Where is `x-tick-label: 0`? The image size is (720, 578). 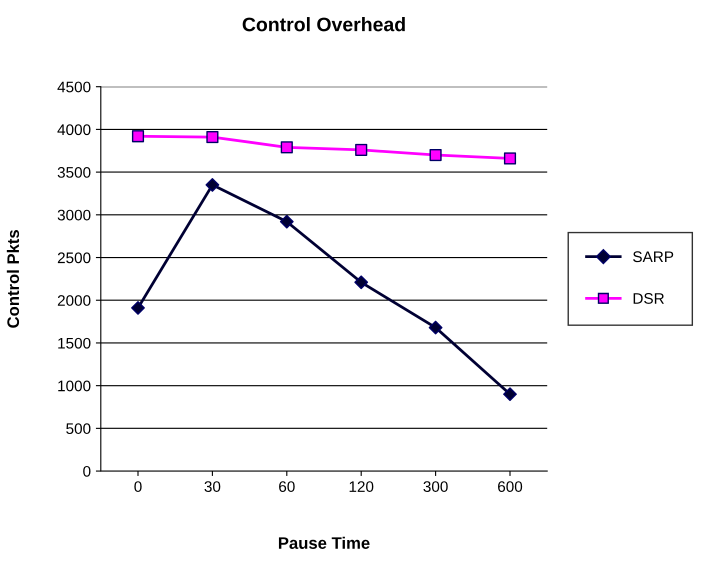
x-tick-label: 0 is located at coordinates (138, 486).